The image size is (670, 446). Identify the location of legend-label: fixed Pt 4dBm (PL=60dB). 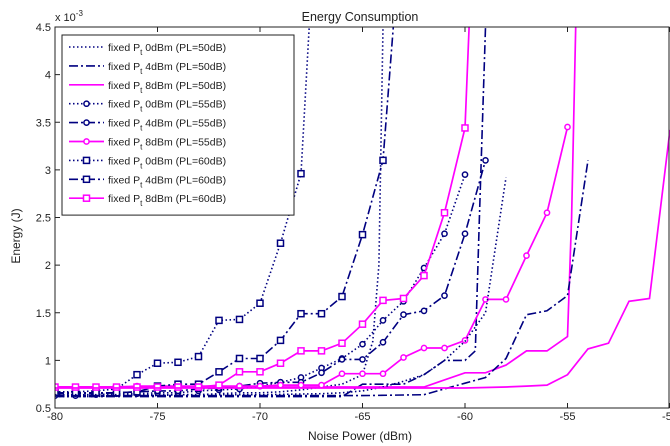
(167, 181).